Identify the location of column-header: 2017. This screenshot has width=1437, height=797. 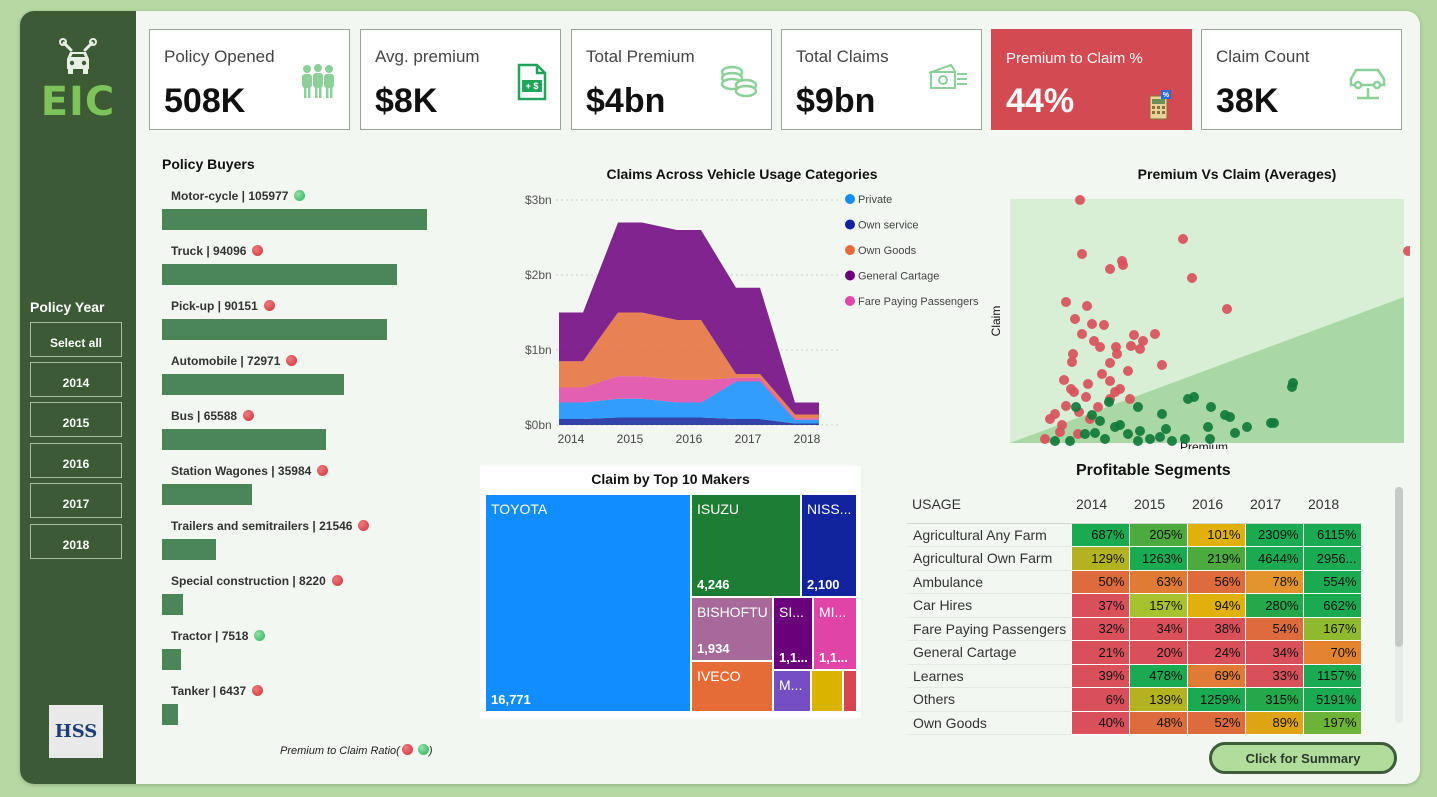
(1274, 504).